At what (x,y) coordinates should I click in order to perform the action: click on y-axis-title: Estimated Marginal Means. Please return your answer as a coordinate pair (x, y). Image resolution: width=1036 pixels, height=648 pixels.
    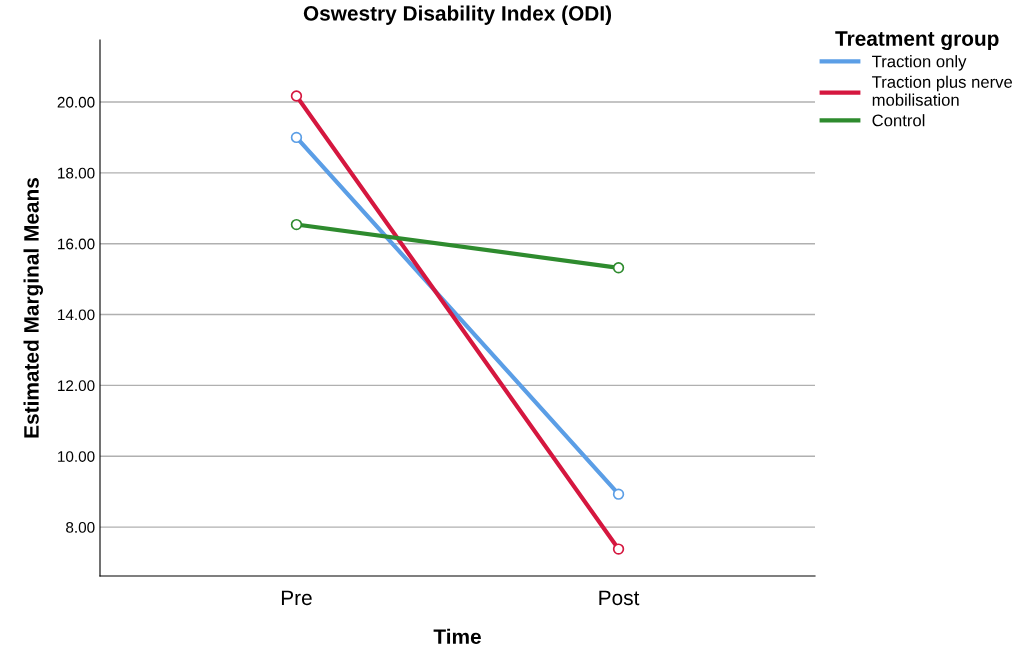
    Looking at the image, I should click on (33, 308).